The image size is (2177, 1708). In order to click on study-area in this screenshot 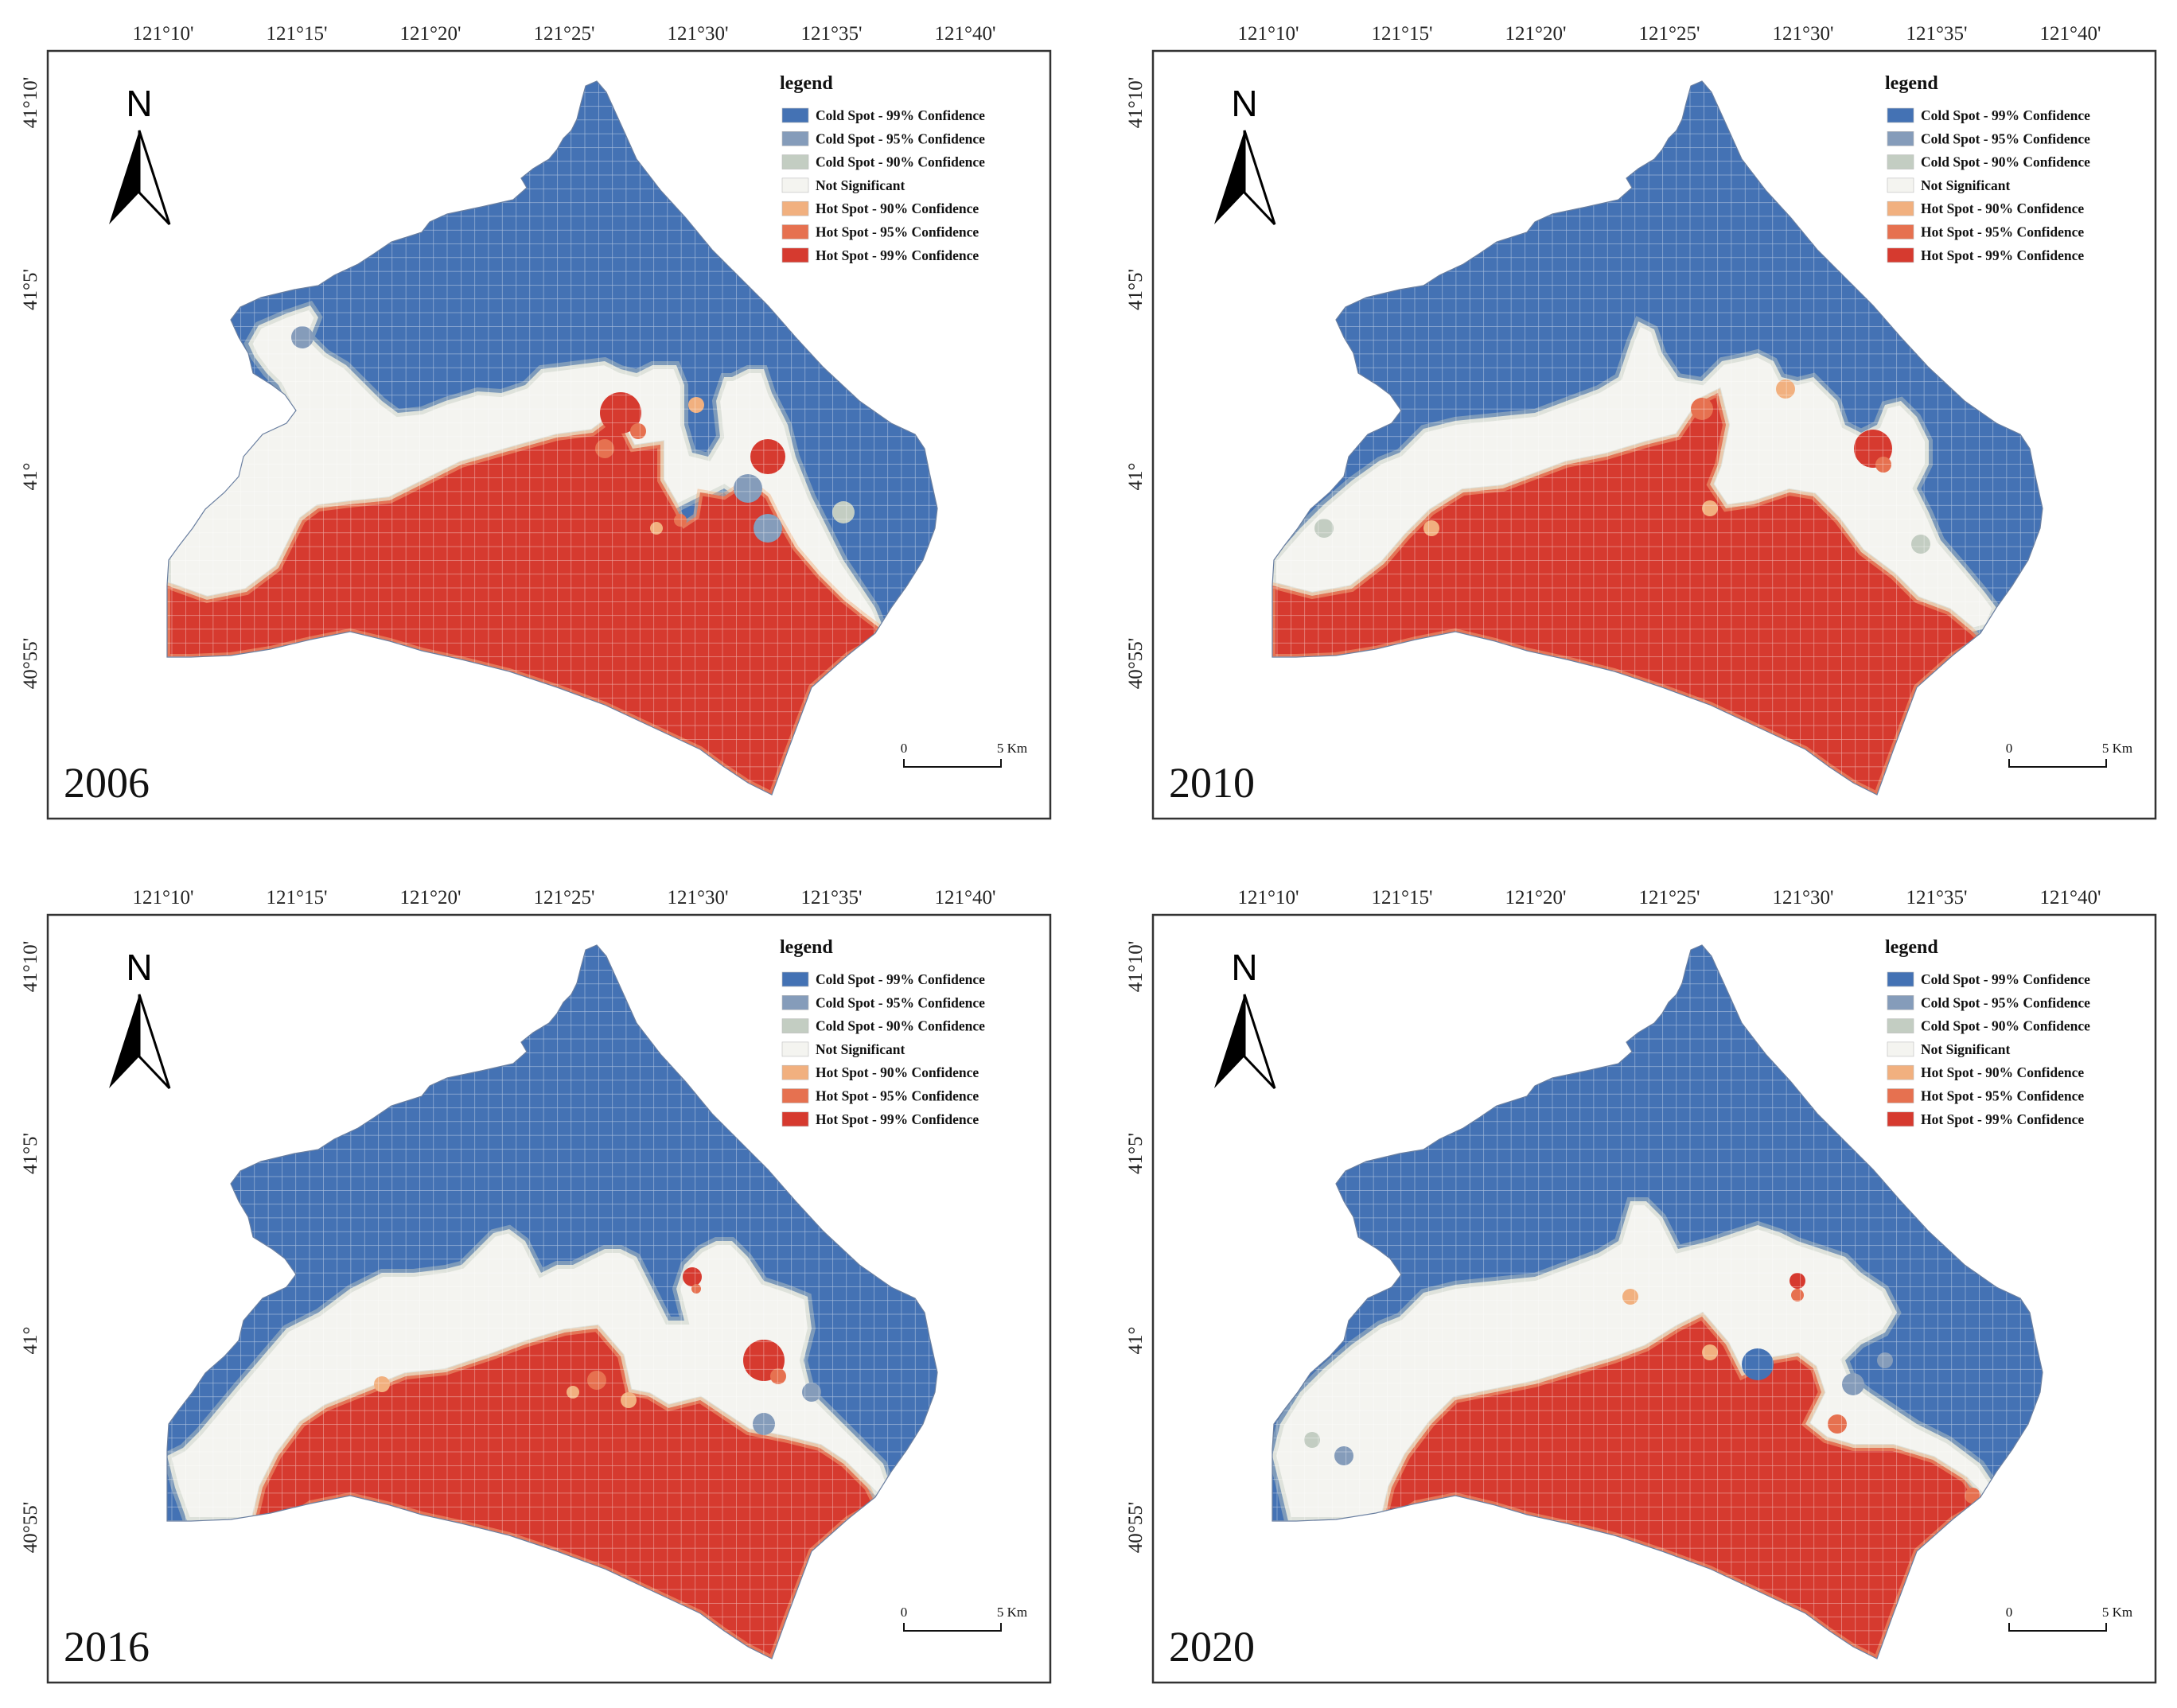, I will do `click(1657, 1302)`.